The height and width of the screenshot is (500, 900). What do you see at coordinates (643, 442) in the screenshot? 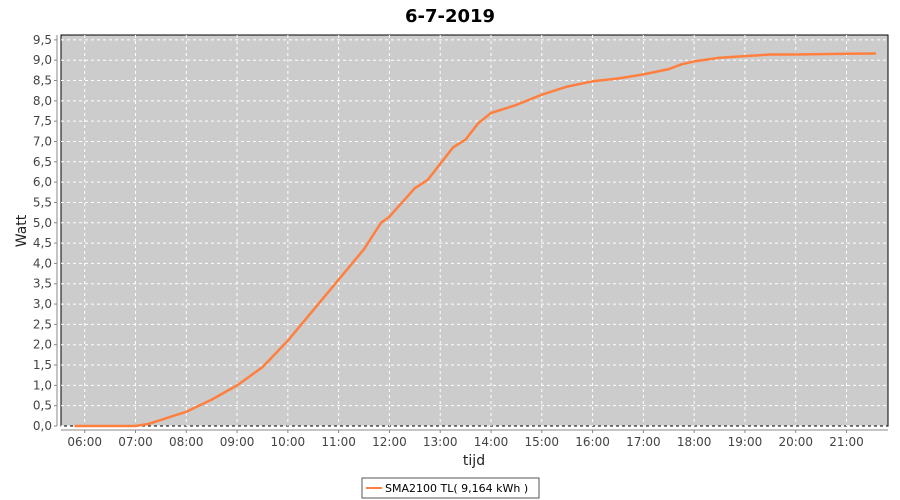
I see `x-tick-label: 17:00` at bounding box center [643, 442].